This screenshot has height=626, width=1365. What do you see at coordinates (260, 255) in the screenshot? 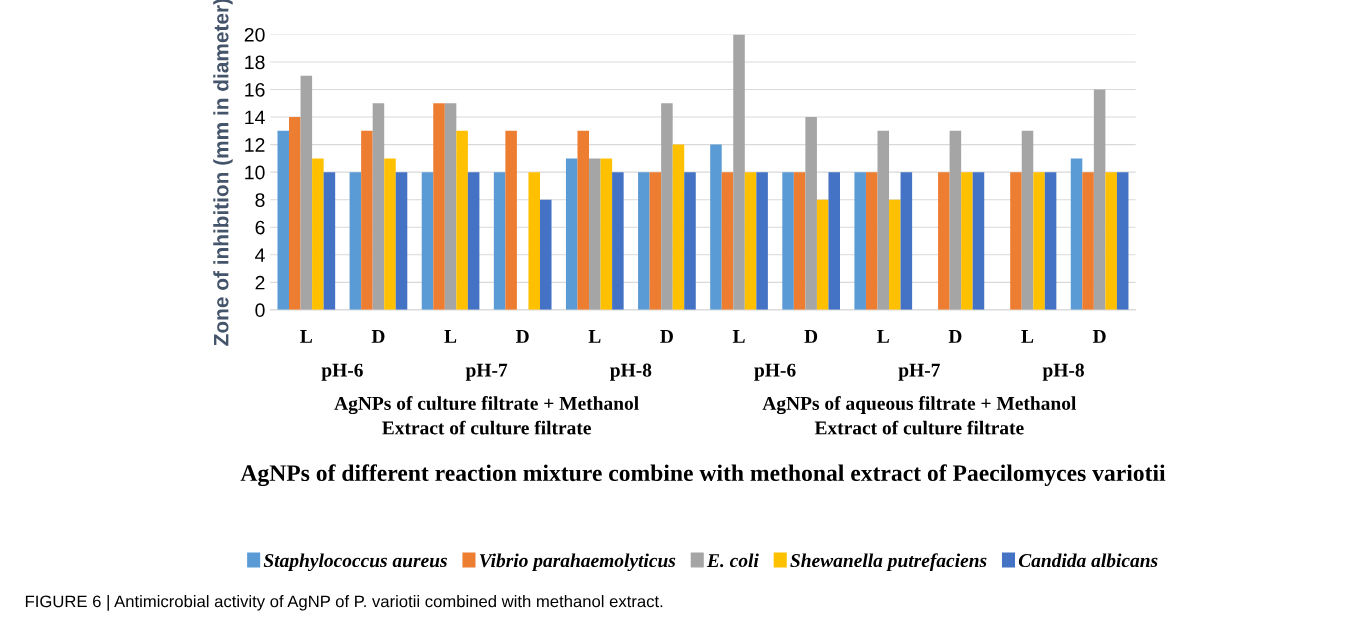
I see `y-tick-label: 4` at bounding box center [260, 255].